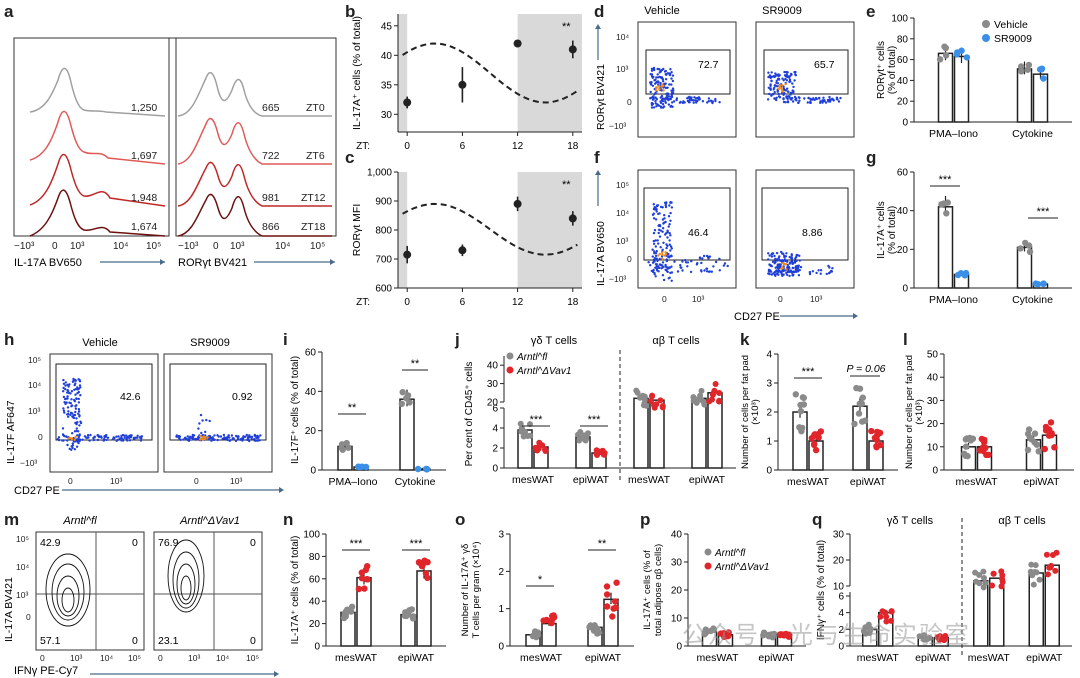  Describe the element at coordinates (311, 353) in the screenshot. I see `ytick-label: 60` at that location.